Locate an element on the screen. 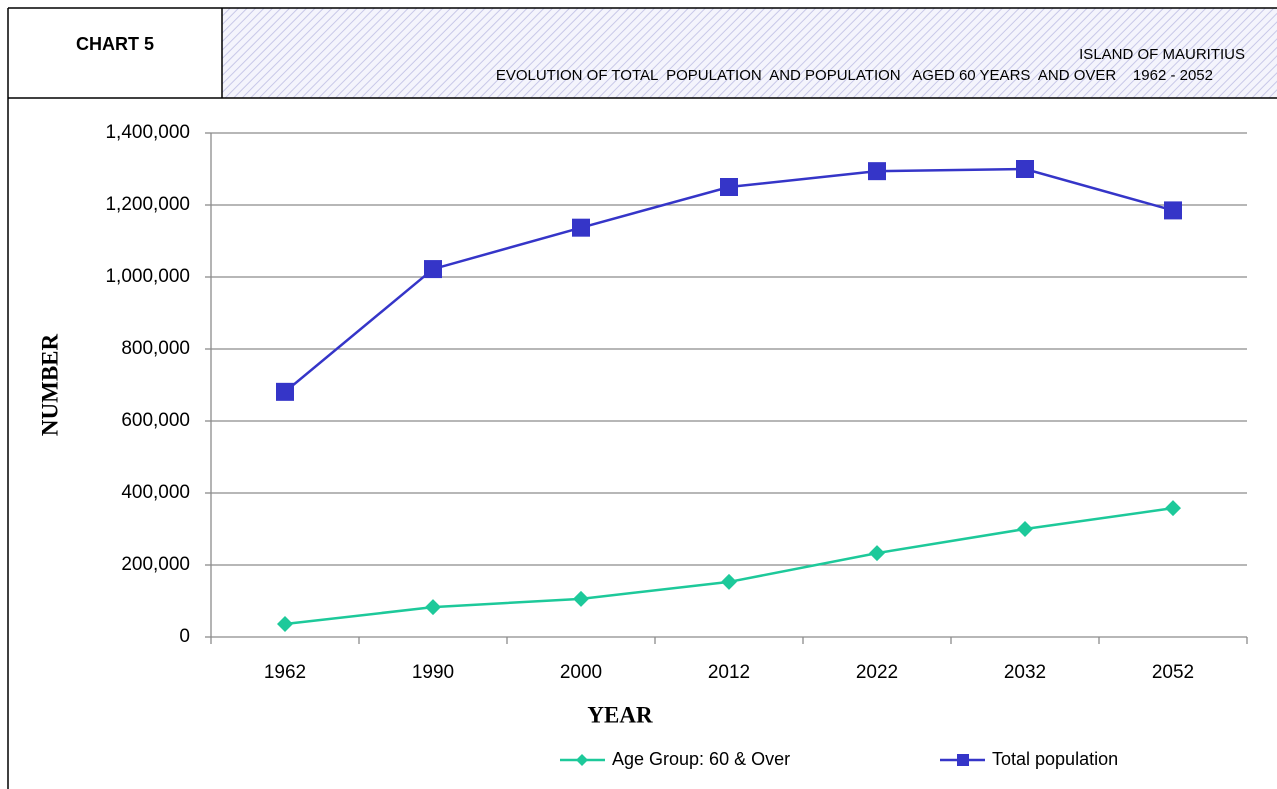 This screenshot has height=789, width=1277. x-tick-label: 1990 is located at coordinates (433, 672).